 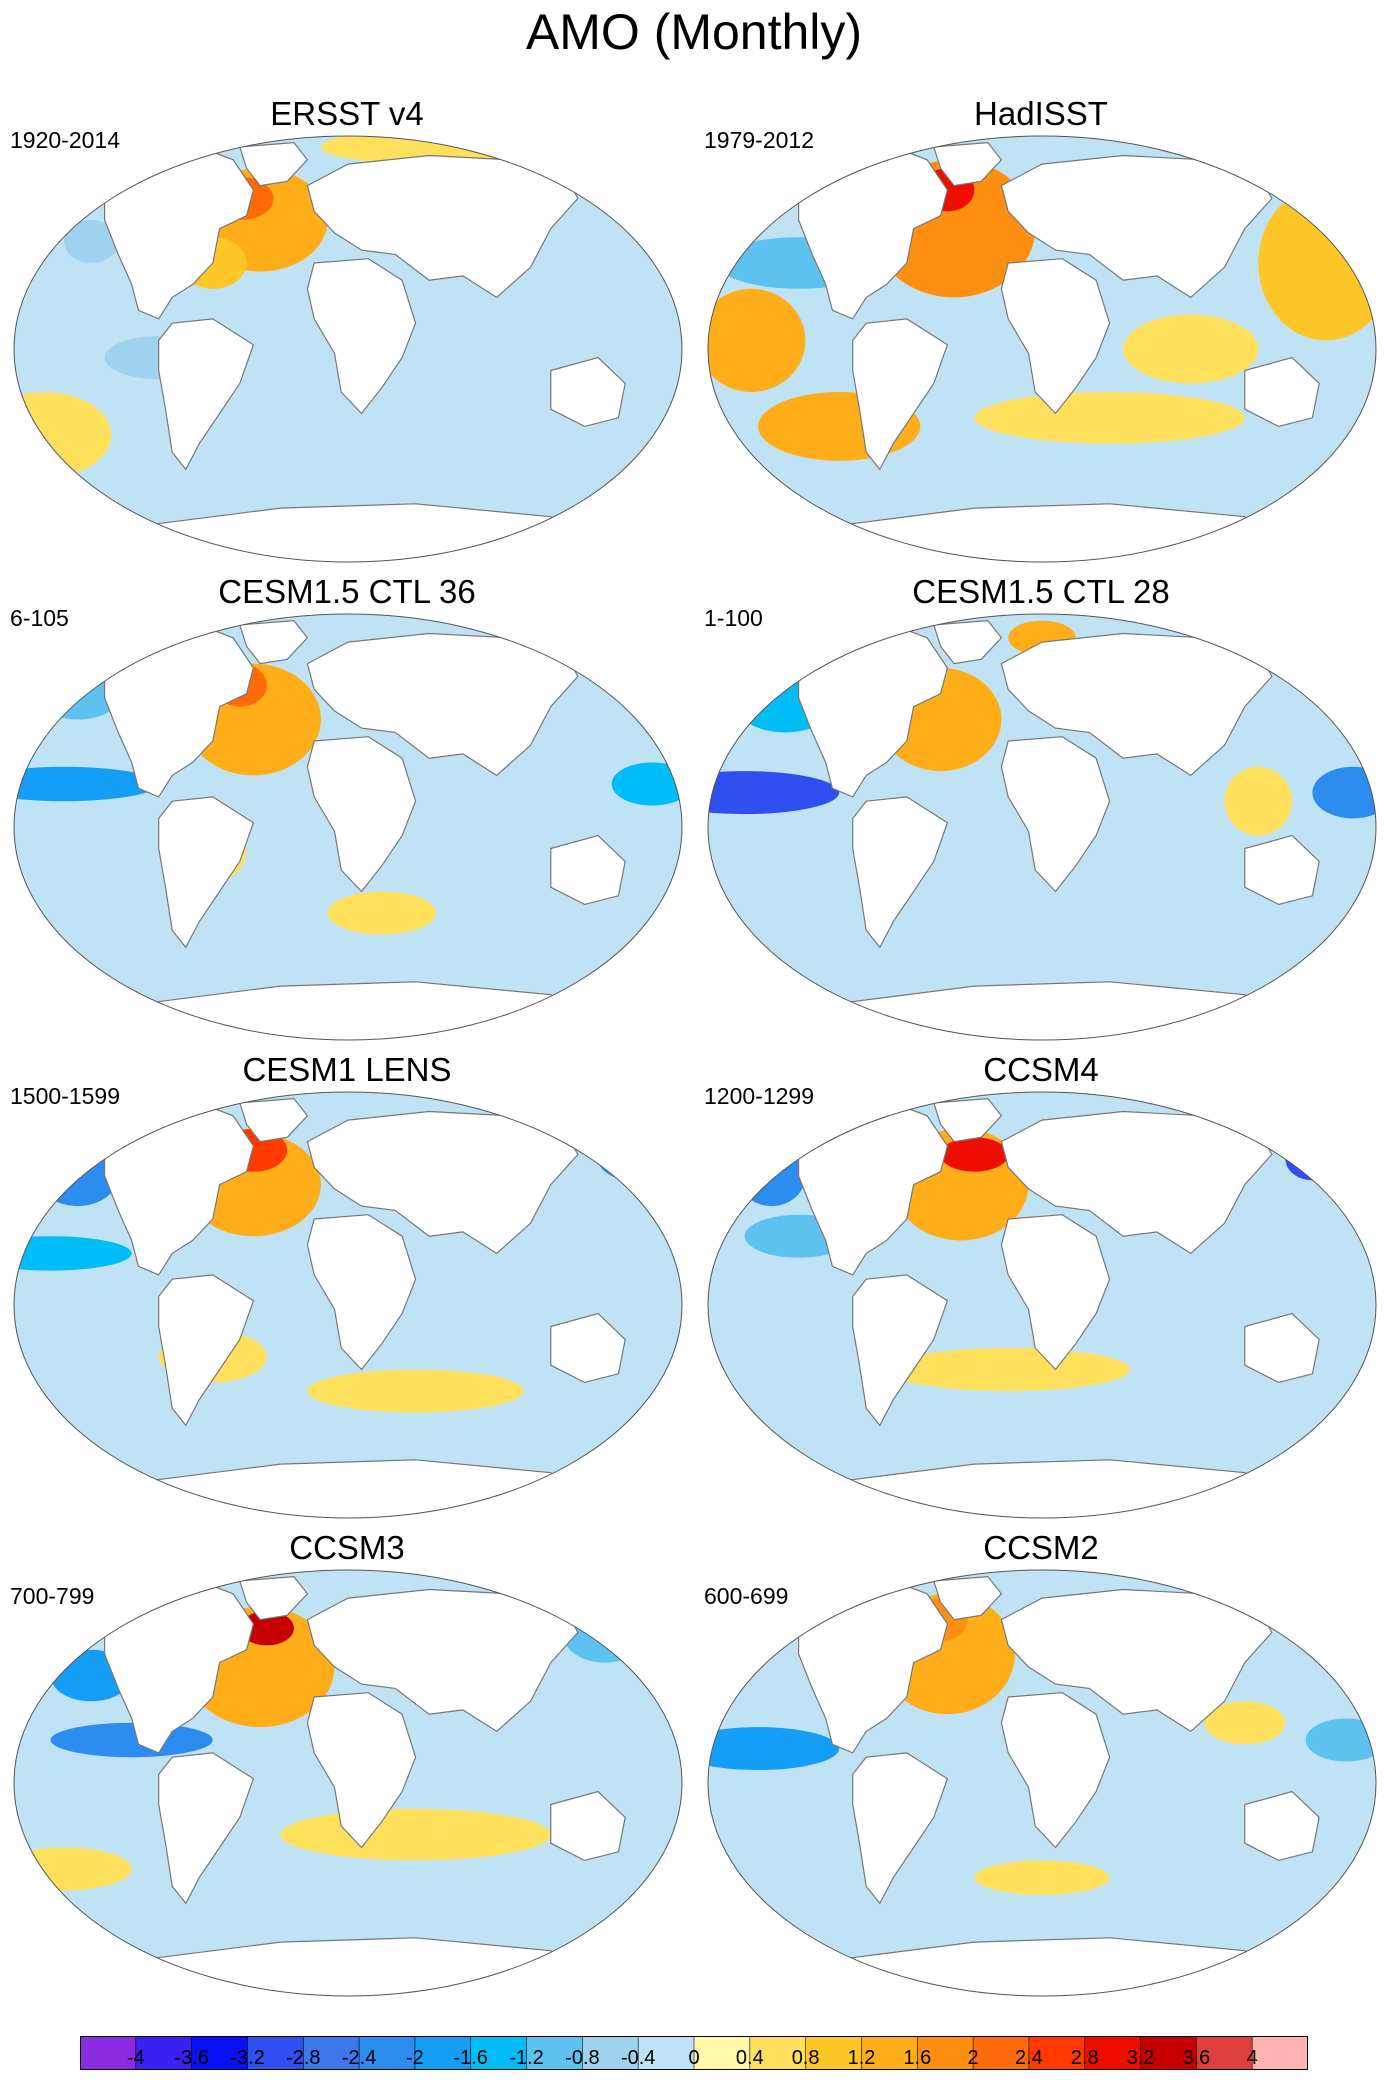 I want to click on colorbar-tick-label: -0.4, so click(x=638, y=2058).